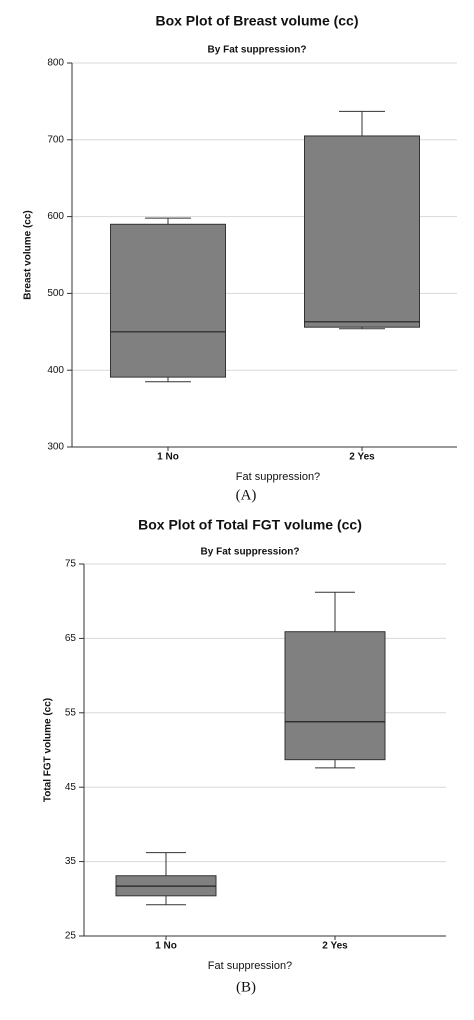  Describe the element at coordinates (71, 936) in the screenshot. I see `y-tick-label: 25` at that location.